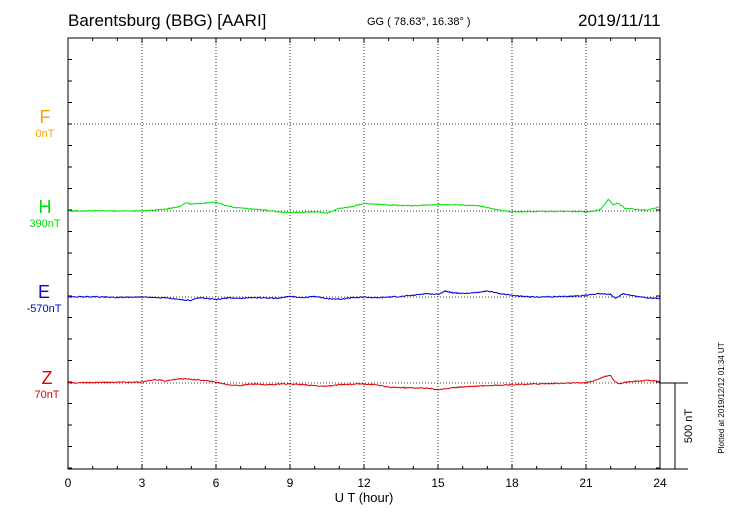 Image resolution: width=730 pixels, height=520 pixels. What do you see at coordinates (660, 483) in the screenshot?
I see `x-tick-label: 24` at bounding box center [660, 483].